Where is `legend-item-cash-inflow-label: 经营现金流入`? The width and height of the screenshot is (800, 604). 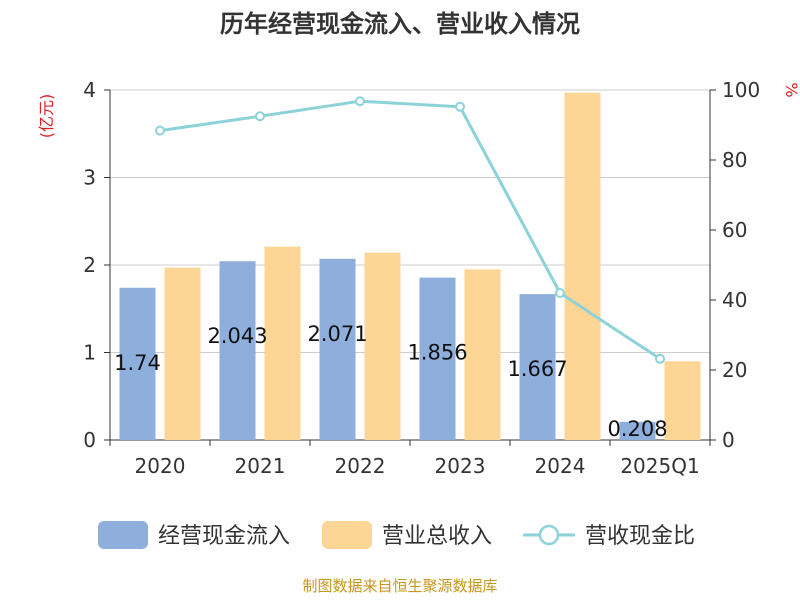
legend-item-cash-inflow-label: 经营现金流入 is located at coordinates (224, 536).